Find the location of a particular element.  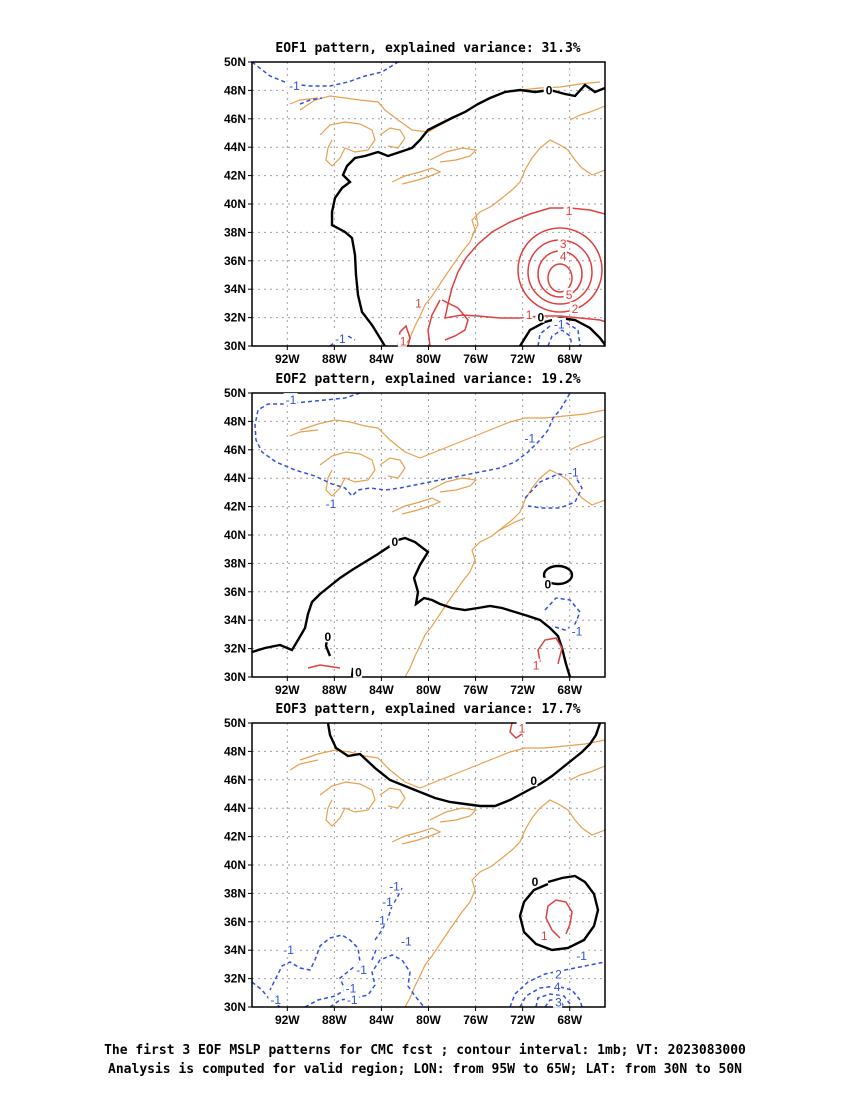

eof1-zero-contour is located at coordinates (467, 214).